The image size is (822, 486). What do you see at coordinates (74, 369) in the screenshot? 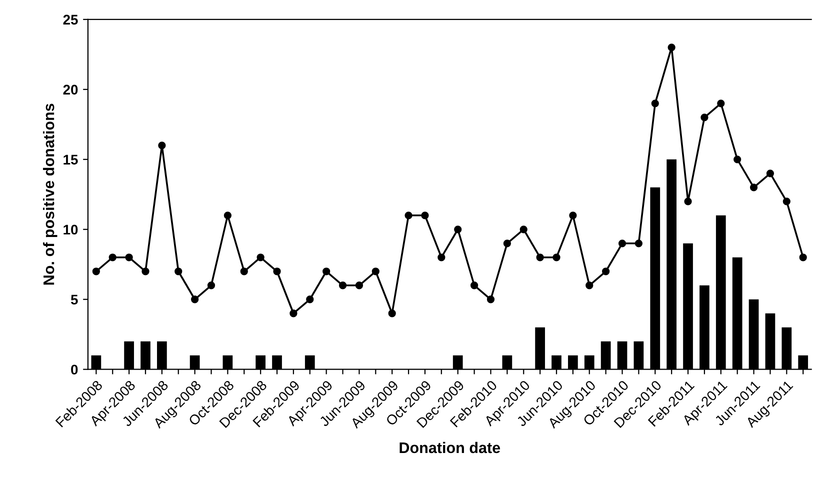
I see `y-tick-label: 0` at bounding box center [74, 369].